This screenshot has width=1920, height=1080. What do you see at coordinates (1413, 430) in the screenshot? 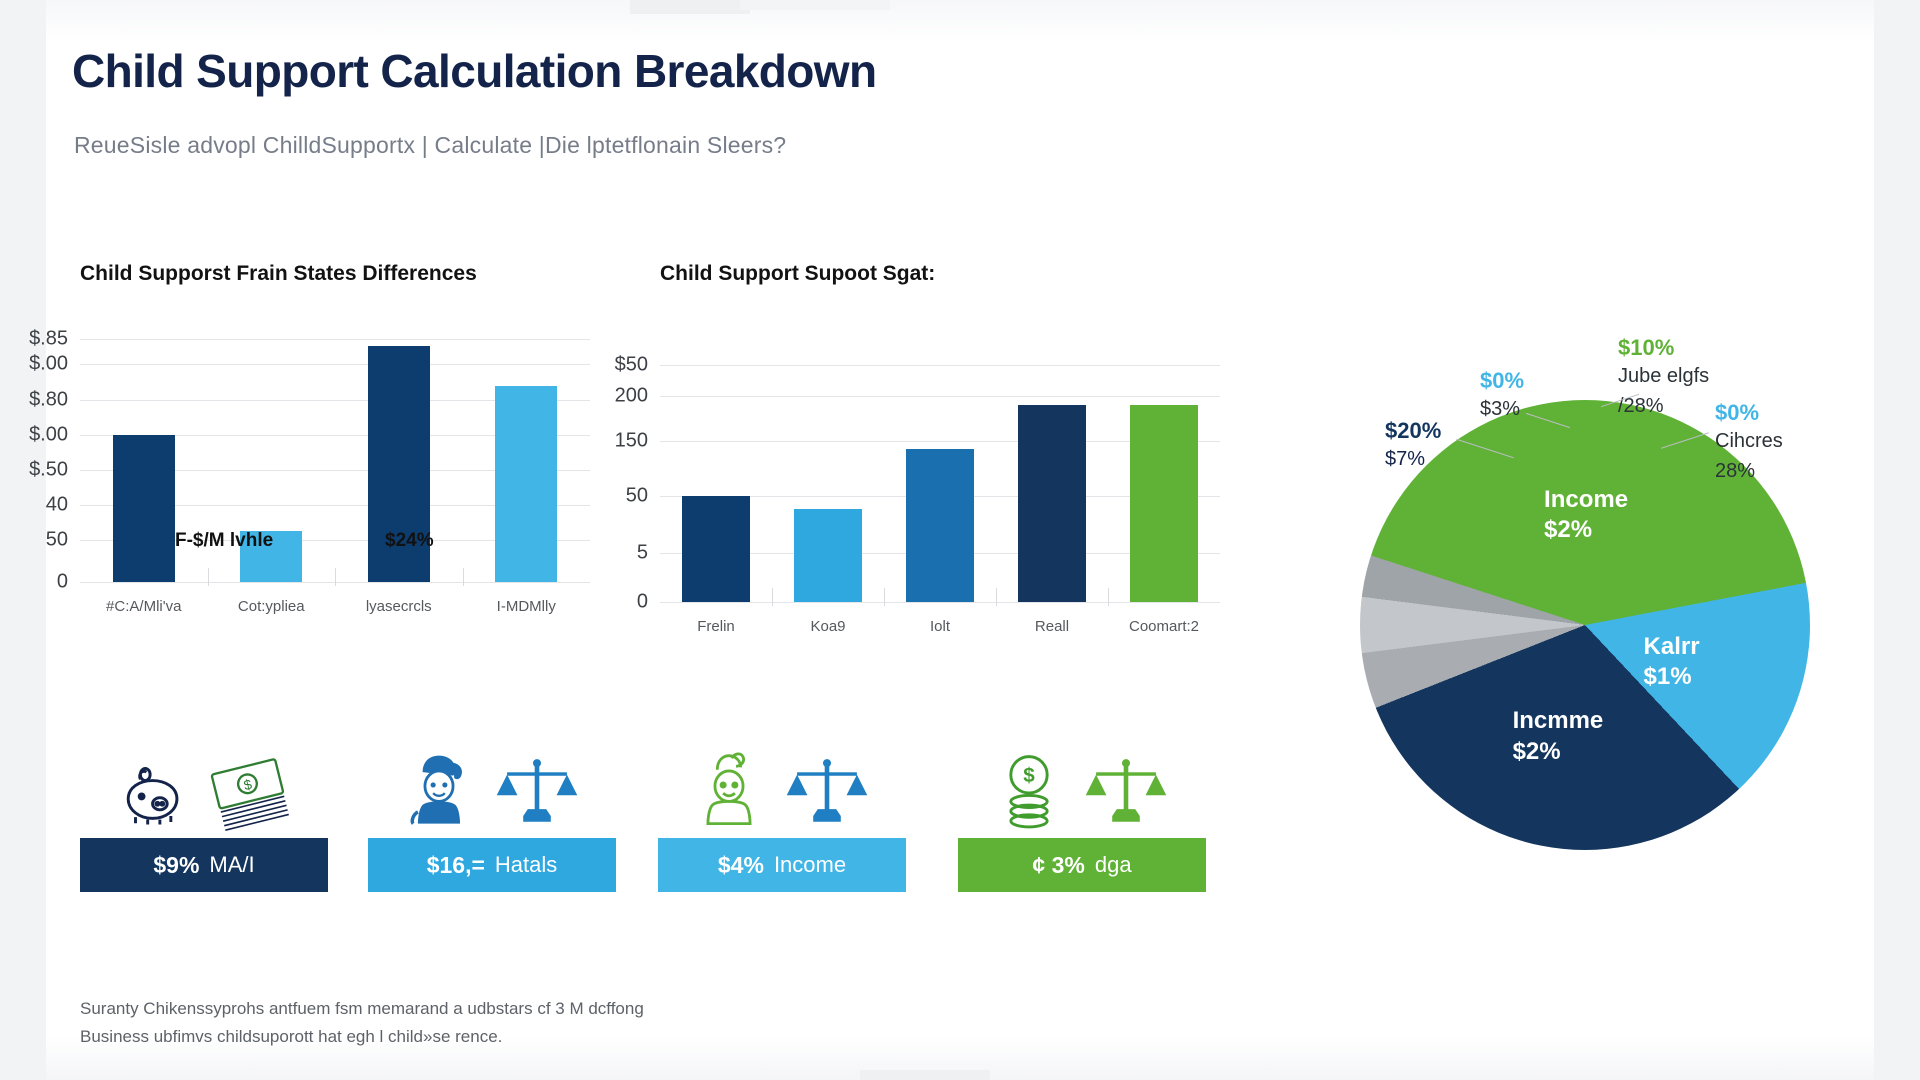
I see `pie-callout-value: $20%` at bounding box center [1413, 430].